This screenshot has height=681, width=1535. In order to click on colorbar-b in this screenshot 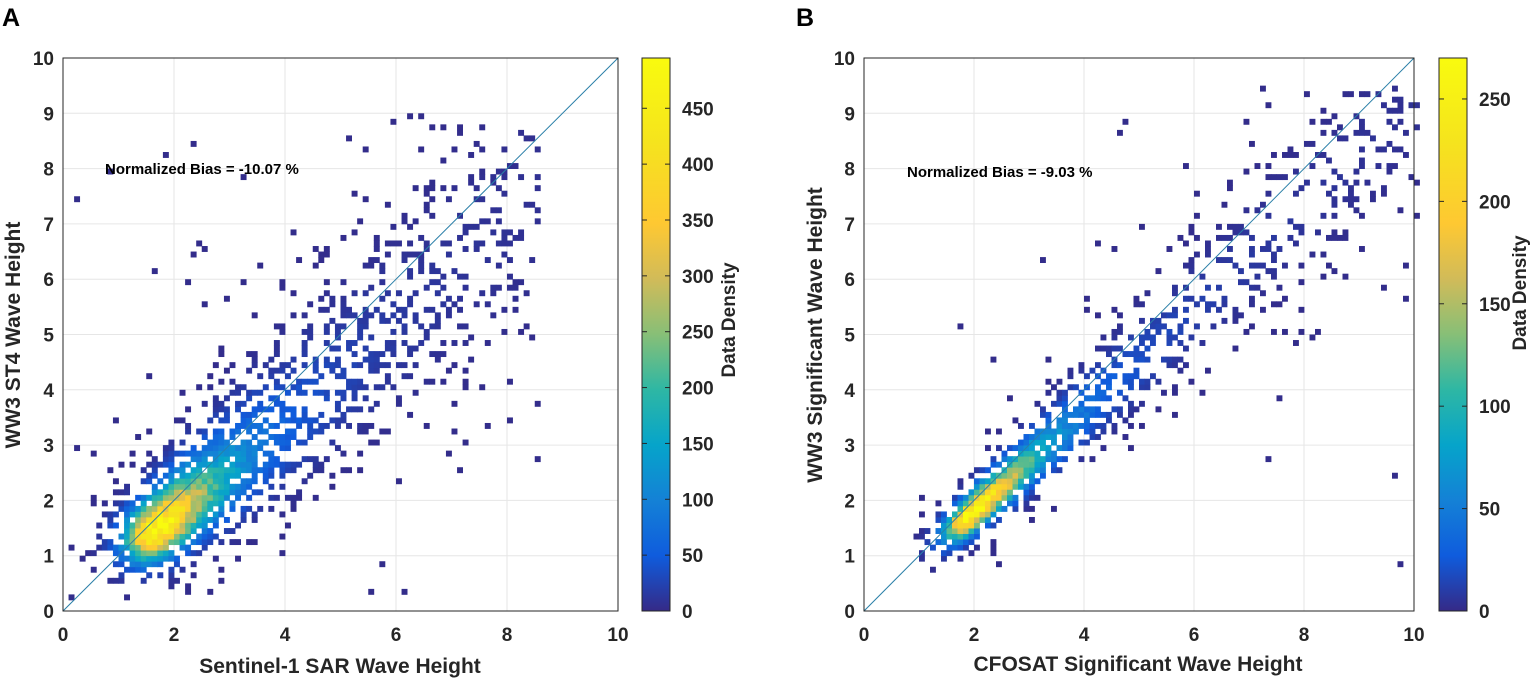, I will do `click(1453, 334)`.